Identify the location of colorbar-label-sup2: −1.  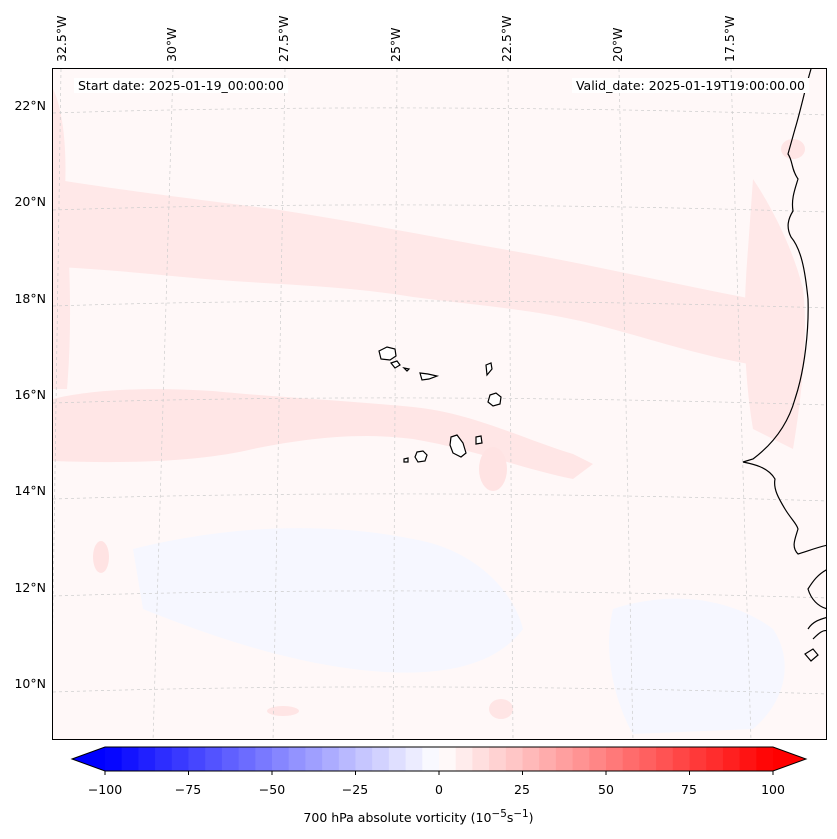
(521, 814).